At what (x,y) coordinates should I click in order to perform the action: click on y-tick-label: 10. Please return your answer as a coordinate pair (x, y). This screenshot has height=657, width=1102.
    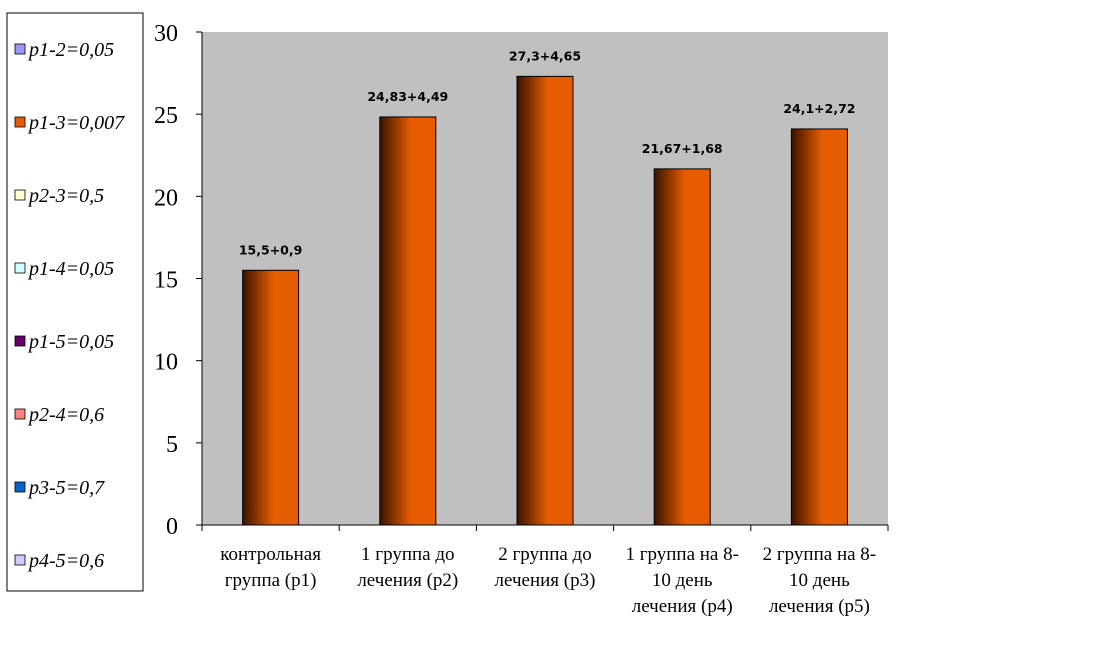
    Looking at the image, I should click on (166, 363).